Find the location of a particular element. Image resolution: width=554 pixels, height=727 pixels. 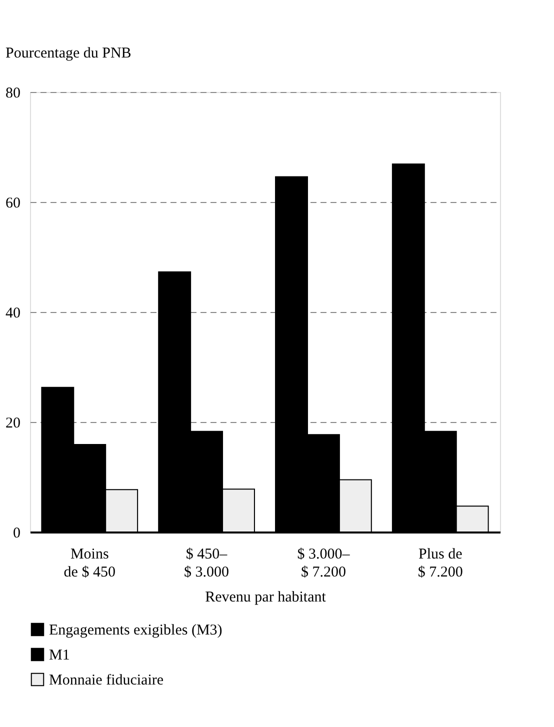

legend-label: M1 is located at coordinates (59, 656).